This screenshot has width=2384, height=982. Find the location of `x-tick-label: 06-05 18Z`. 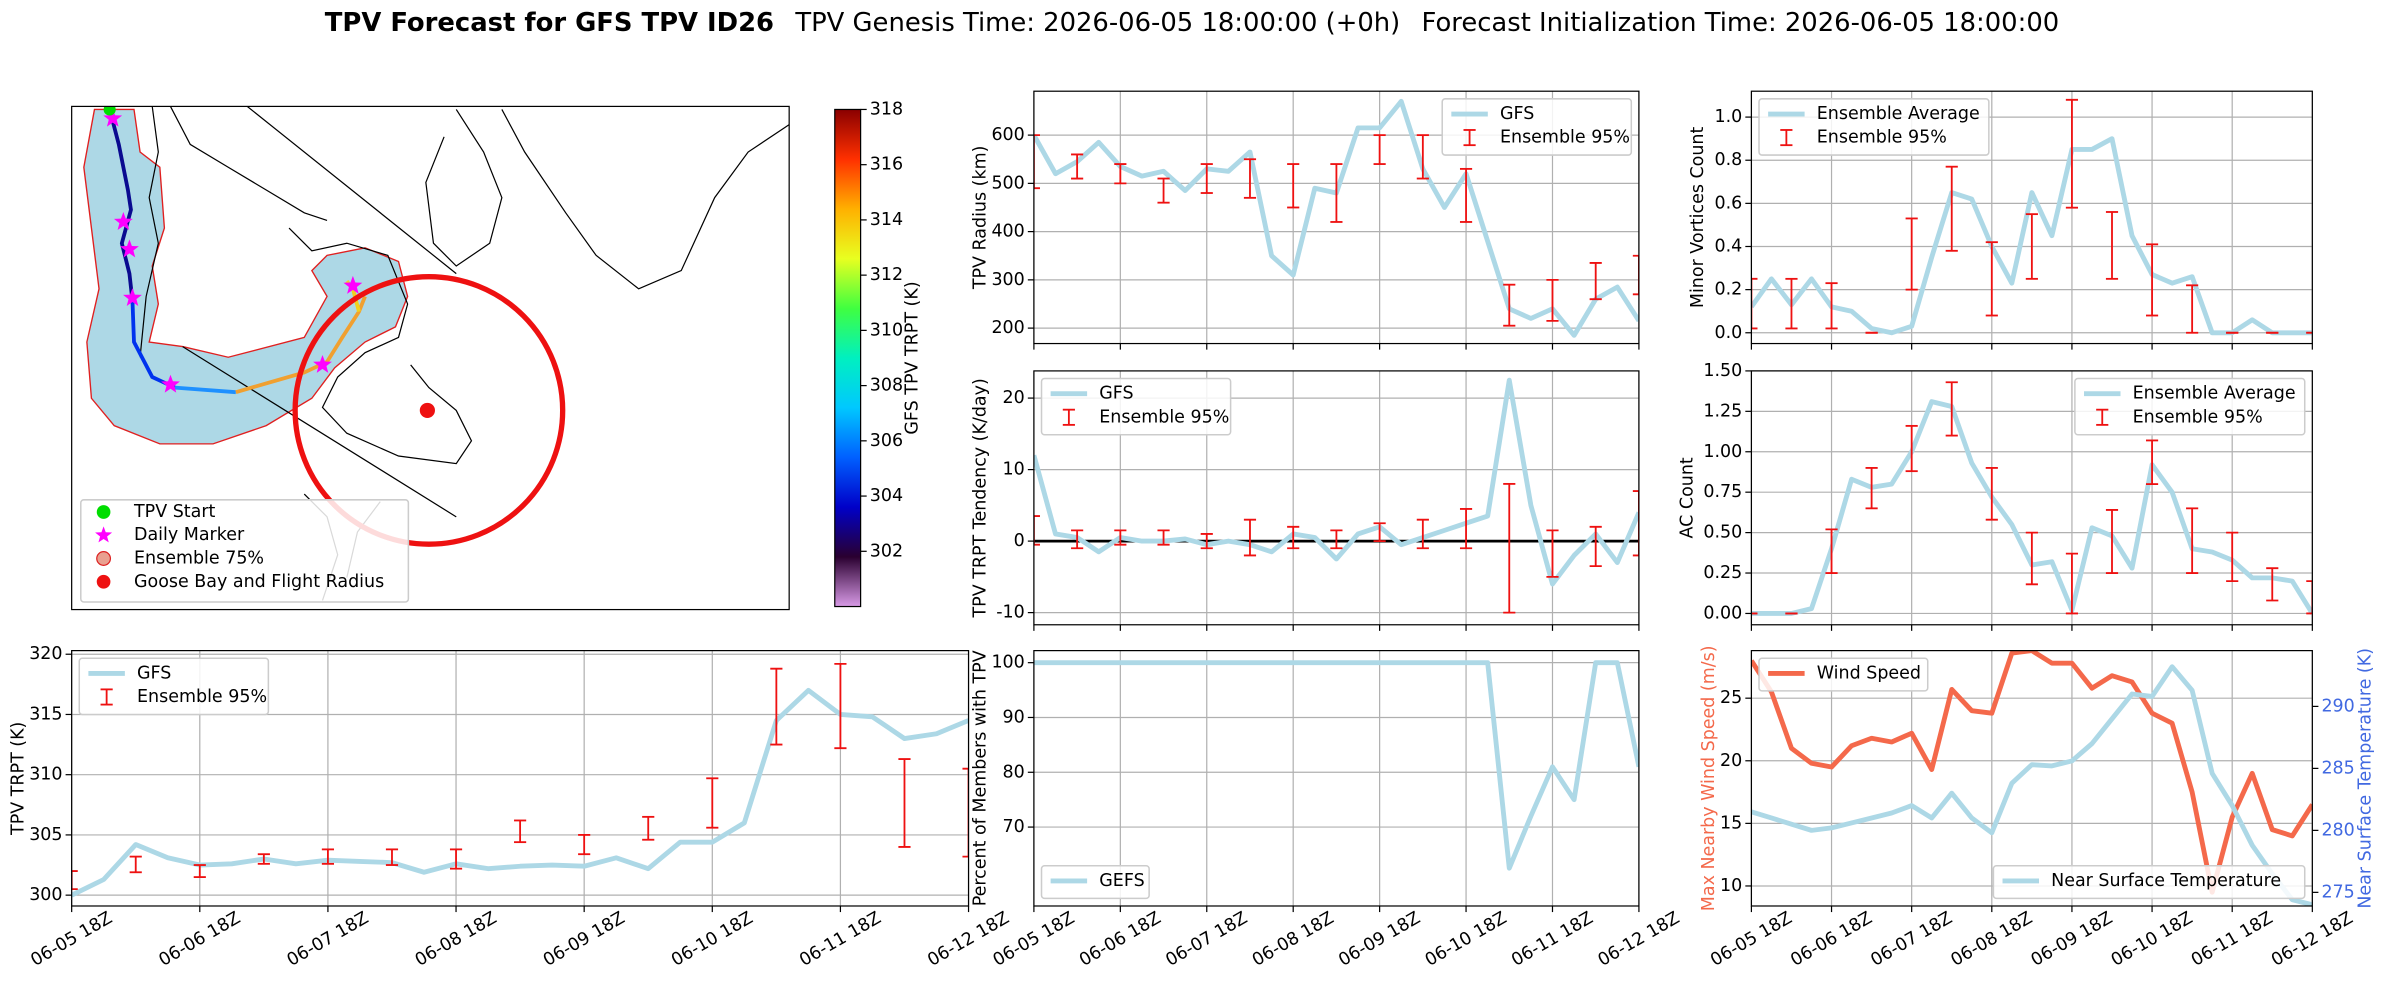

x-tick-label: 06-05 18Z is located at coordinates (1751, 939).